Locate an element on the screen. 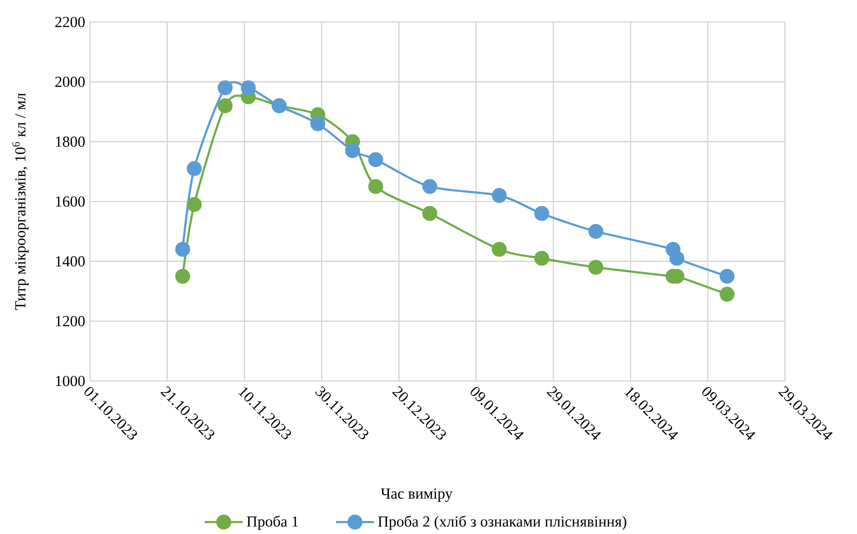 This screenshot has height=534, width=857. legend-label: Проба 2 (хліб з ознаками пліснявіння) is located at coordinates (502, 523).